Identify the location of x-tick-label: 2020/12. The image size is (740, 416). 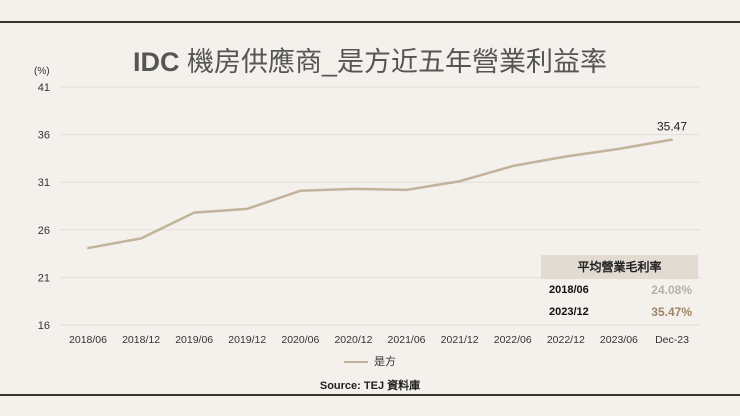
(353, 340).